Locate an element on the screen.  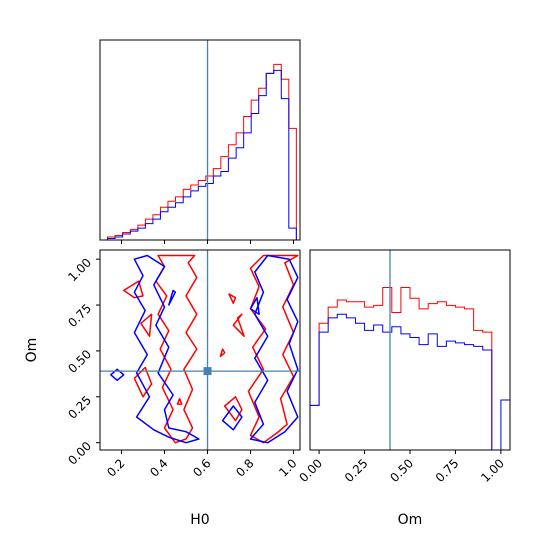
blue-h0-histogram is located at coordinates (198, 154).